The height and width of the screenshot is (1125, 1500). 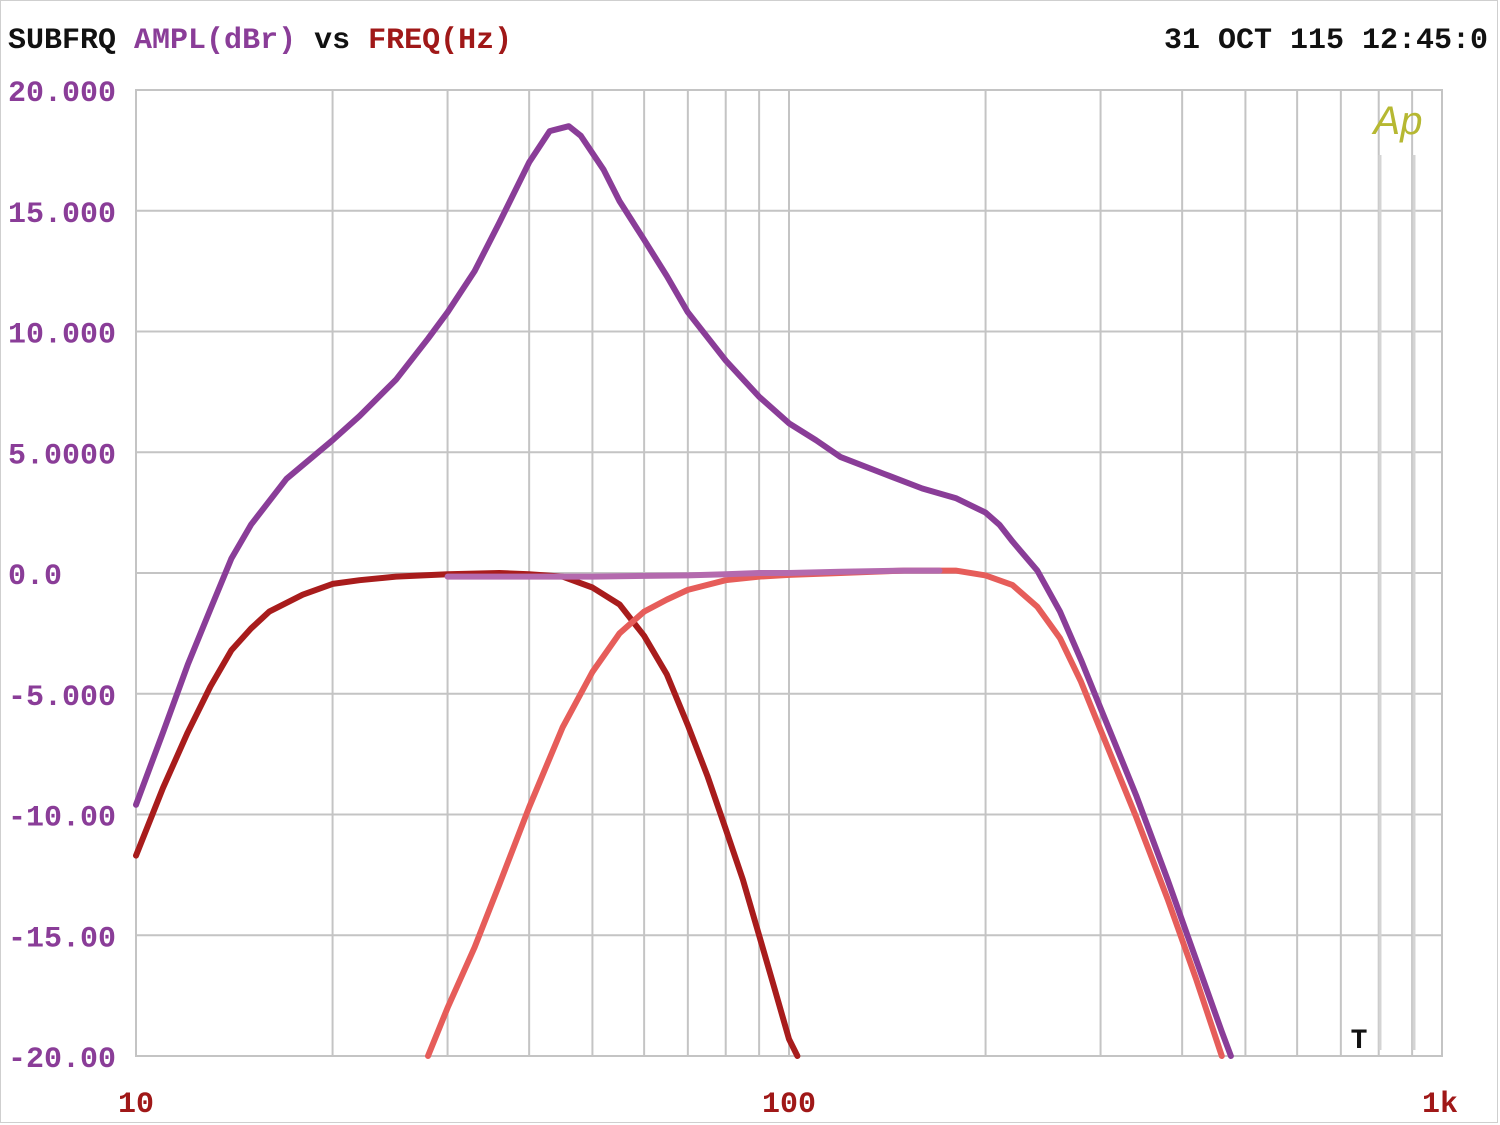 I want to click on y-tick-label: 10.000, so click(x=62, y=336).